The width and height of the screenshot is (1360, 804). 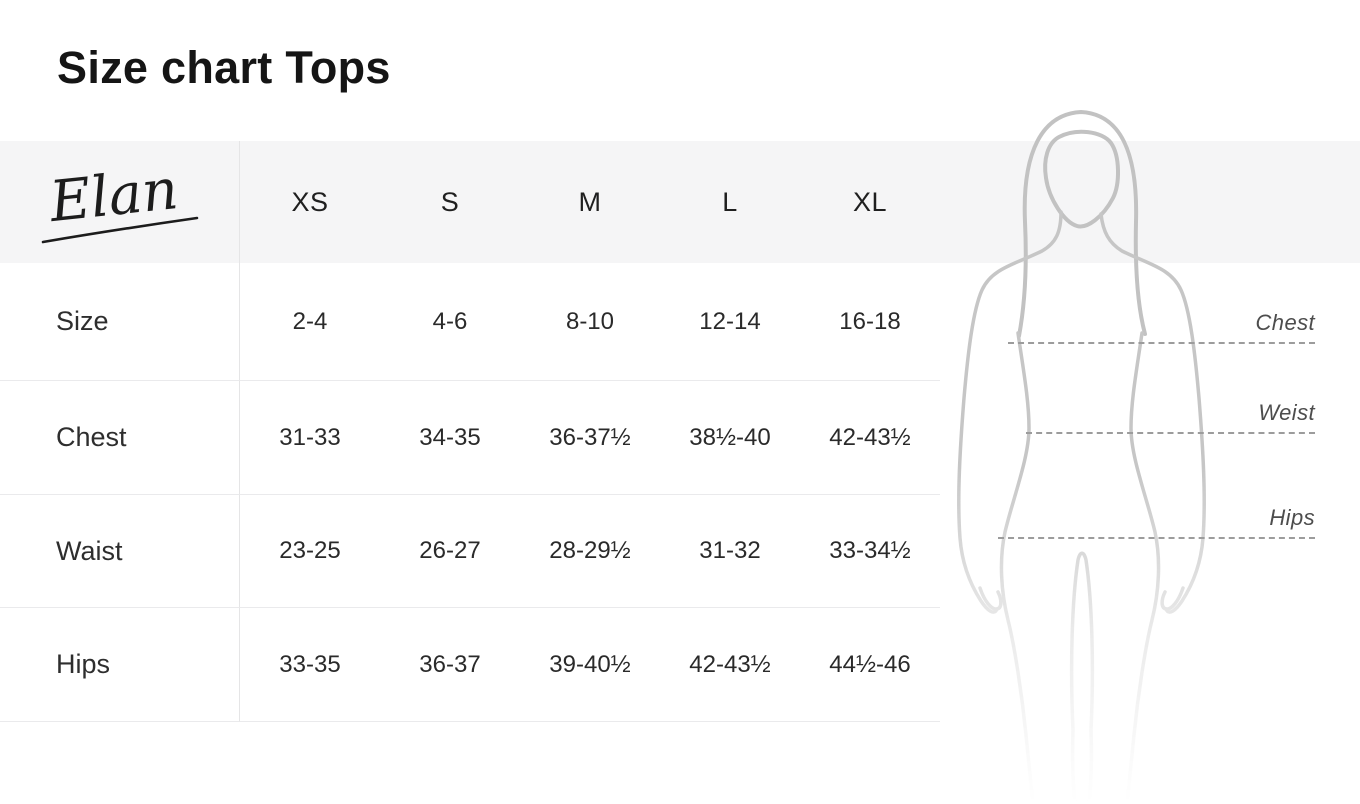 I want to click on svg-text: Elan, so click(x=112, y=196).